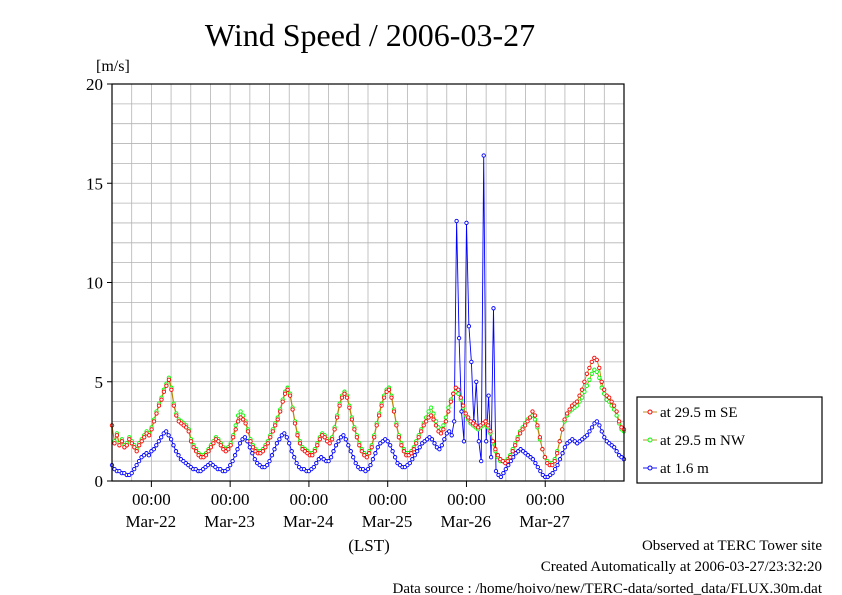 The width and height of the screenshot is (842, 595). What do you see at coordinates (94, 183) in the screenshot?
I see `y-tick-label: 15` at bounding box center [94, 183].